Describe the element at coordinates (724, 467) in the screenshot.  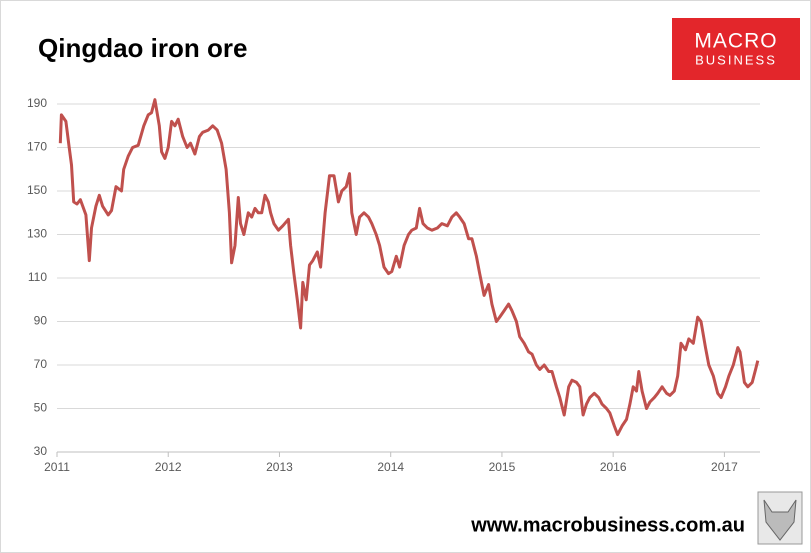
I see `x-tick-label: 2017` at that location.